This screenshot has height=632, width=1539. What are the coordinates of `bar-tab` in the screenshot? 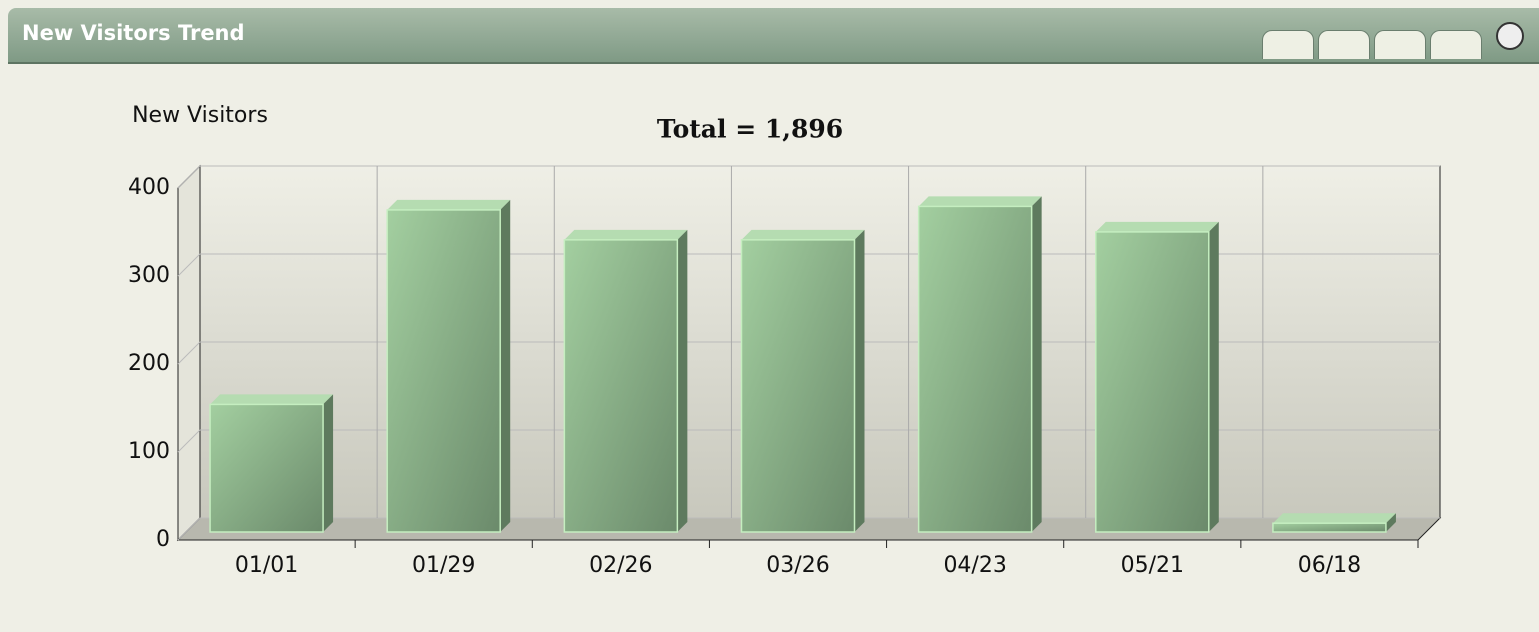 It's located at (1288, 44).